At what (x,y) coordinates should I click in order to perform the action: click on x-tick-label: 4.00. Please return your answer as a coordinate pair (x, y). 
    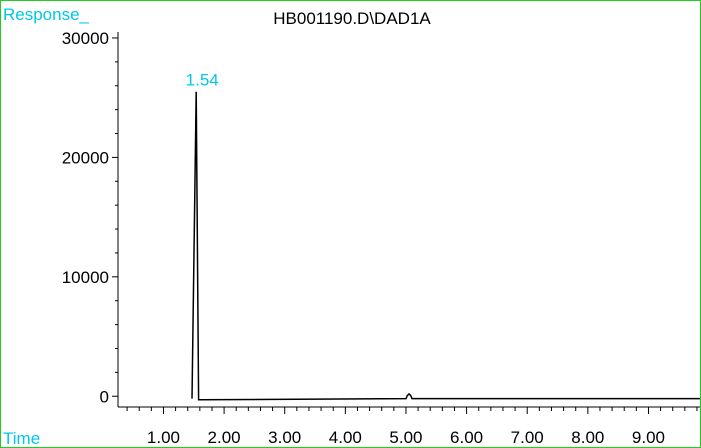
    Looking at the image, I should click on (345, 437).